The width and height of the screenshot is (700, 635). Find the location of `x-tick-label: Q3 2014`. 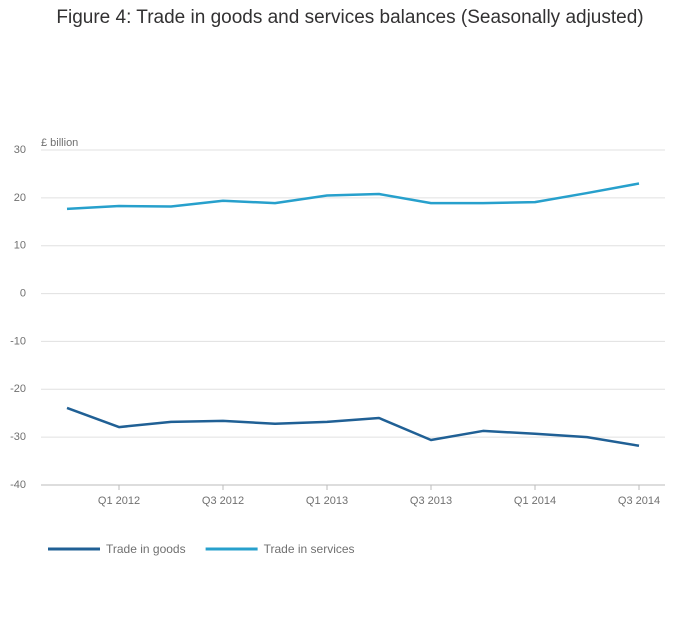

x-tick-label: Q3 2014 is located at coordinates (639, 501).